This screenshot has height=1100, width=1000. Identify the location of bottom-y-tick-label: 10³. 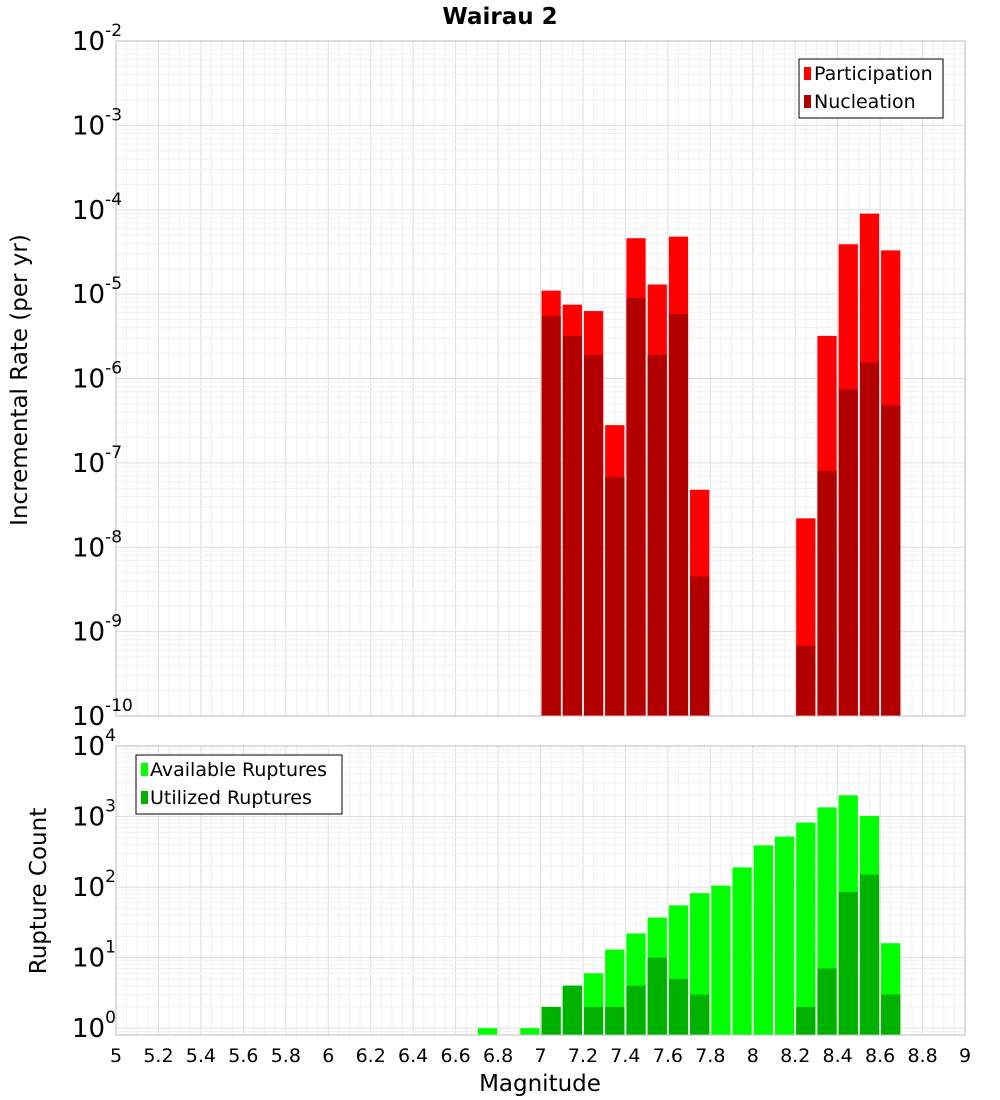
(94, 815).